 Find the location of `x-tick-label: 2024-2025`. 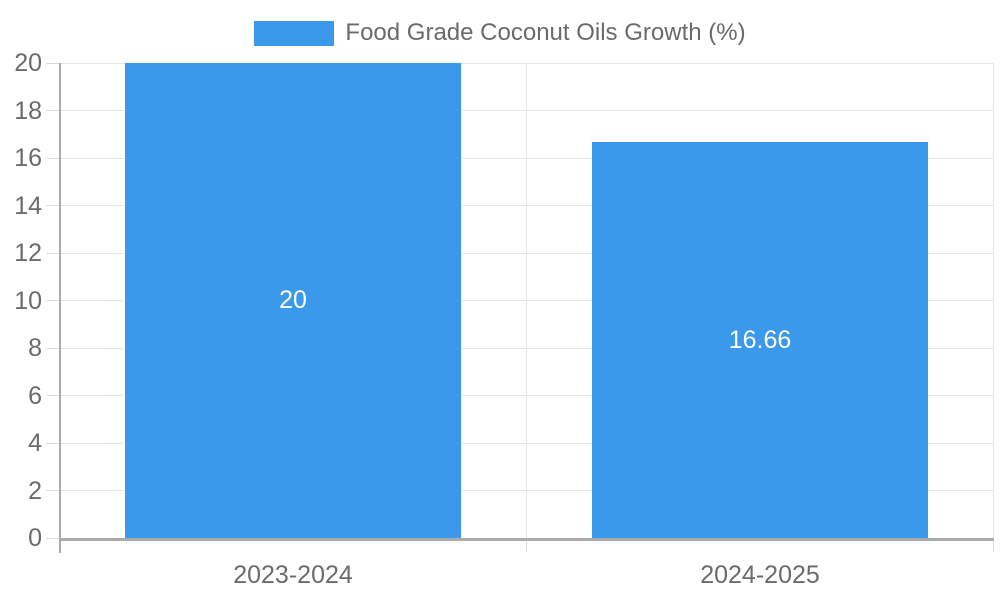

x-tick-label: 2024-2025 is located at coordinates (760, 575).